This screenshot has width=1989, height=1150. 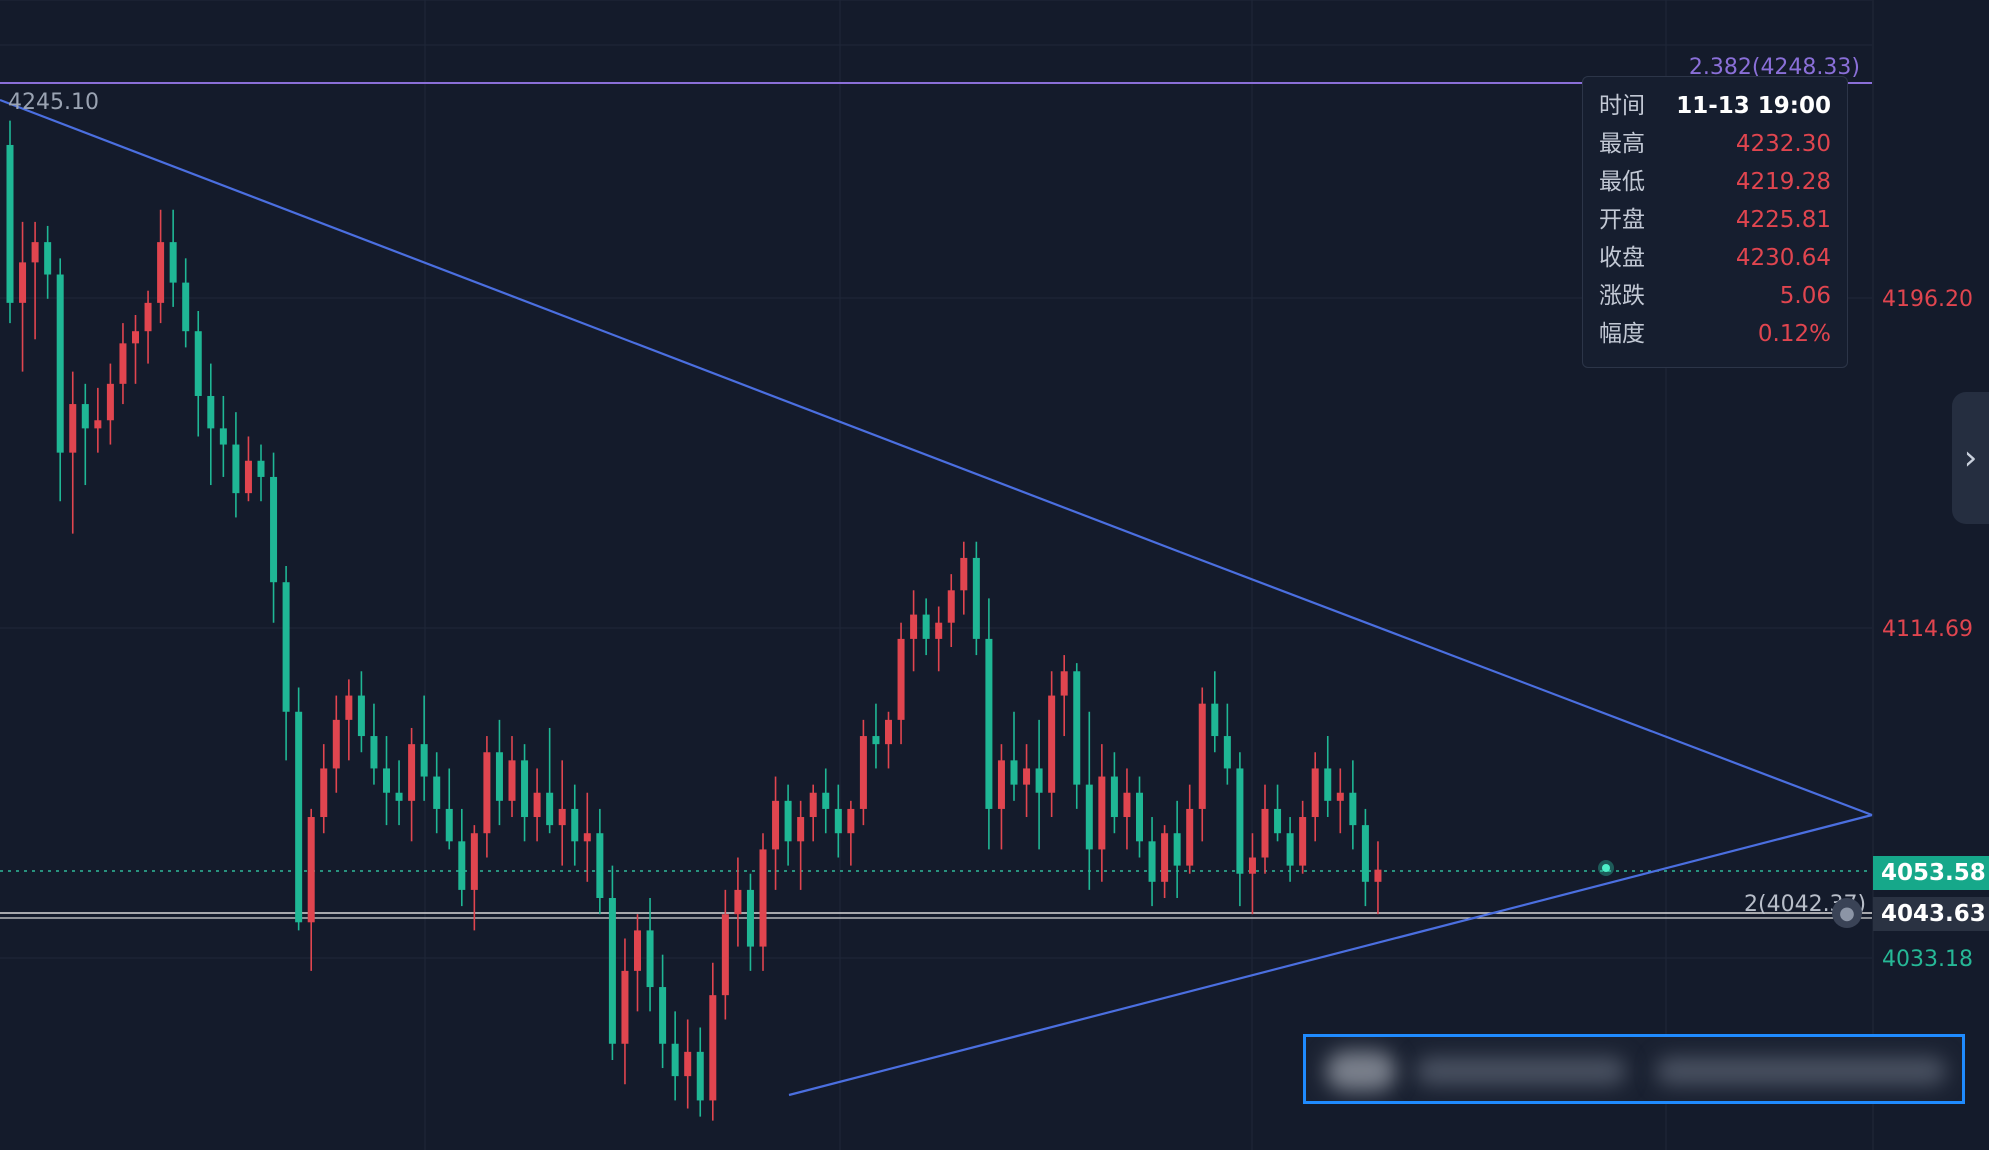 I want to click on tooltip-row-high: 最高 4232.30, so click(x=1715, y=144).